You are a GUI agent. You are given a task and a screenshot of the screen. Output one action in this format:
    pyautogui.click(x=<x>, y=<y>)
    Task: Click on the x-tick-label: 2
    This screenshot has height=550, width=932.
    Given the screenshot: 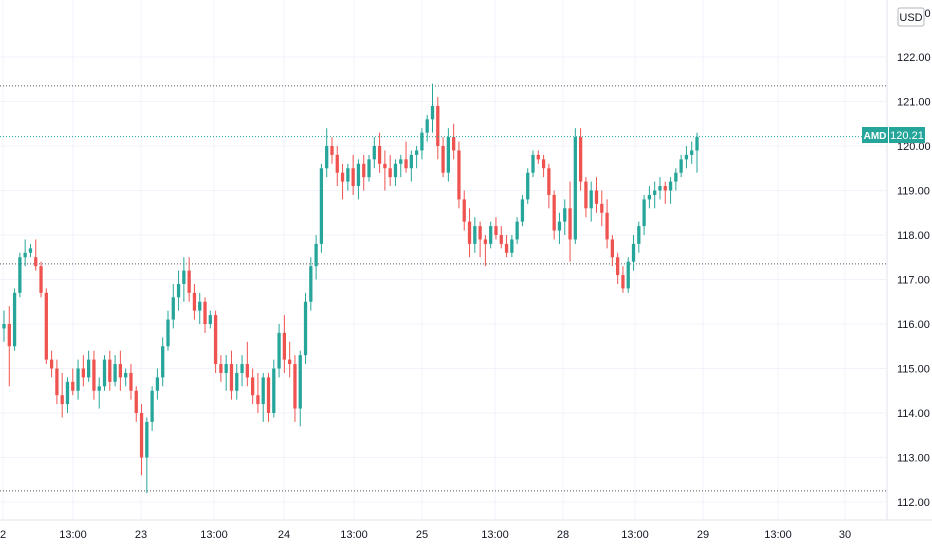 What is the action you would take?
    pyautogui.click(x=3, y=535)
    